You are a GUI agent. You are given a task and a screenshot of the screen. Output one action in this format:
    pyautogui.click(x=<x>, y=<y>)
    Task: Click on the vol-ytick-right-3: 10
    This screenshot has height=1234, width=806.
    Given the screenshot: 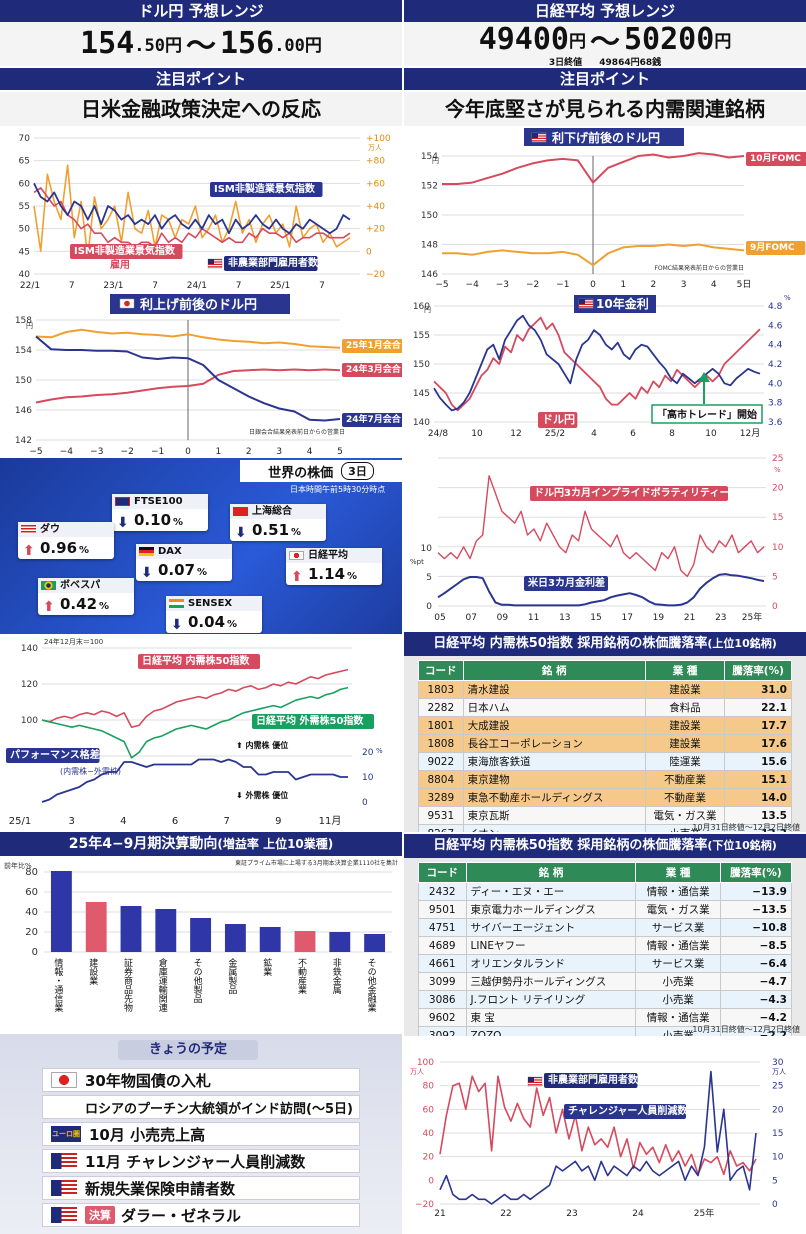 What is the action you would take?
    pyautogui.click(x=778, y=548)
    